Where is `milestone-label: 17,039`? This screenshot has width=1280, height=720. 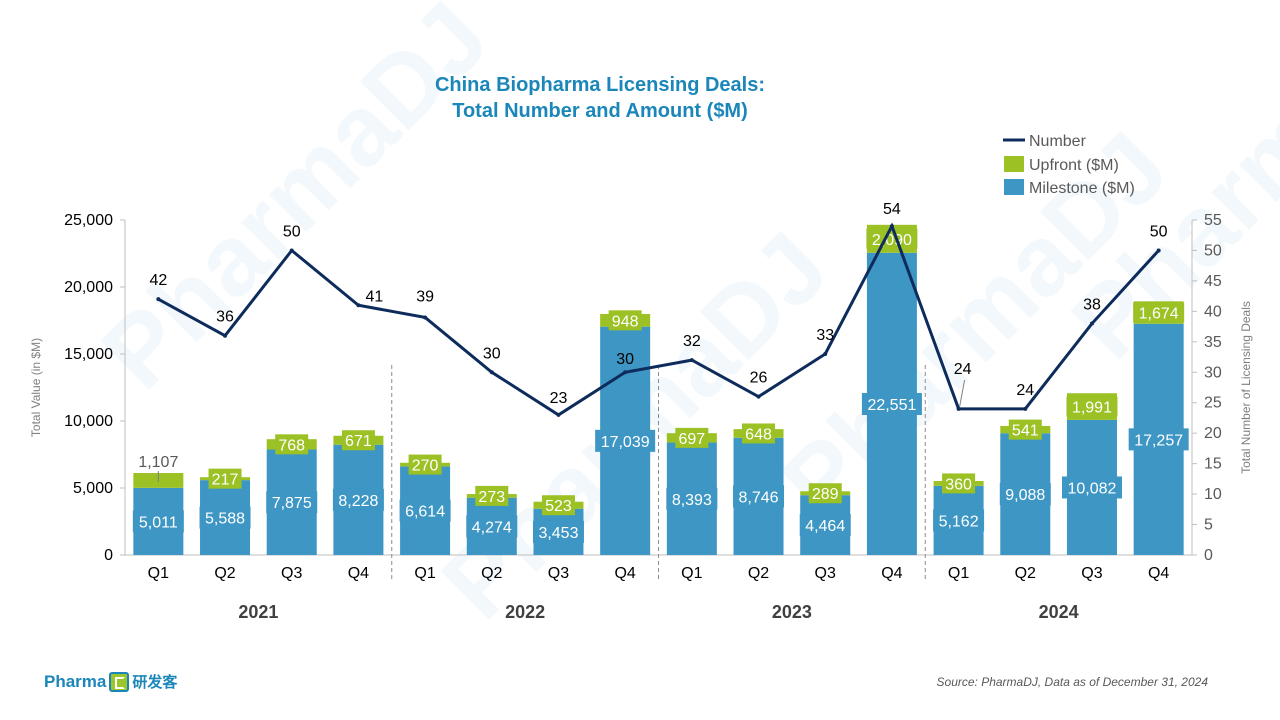
milestone-label: 17,039 is located at coordinates (625, 442).